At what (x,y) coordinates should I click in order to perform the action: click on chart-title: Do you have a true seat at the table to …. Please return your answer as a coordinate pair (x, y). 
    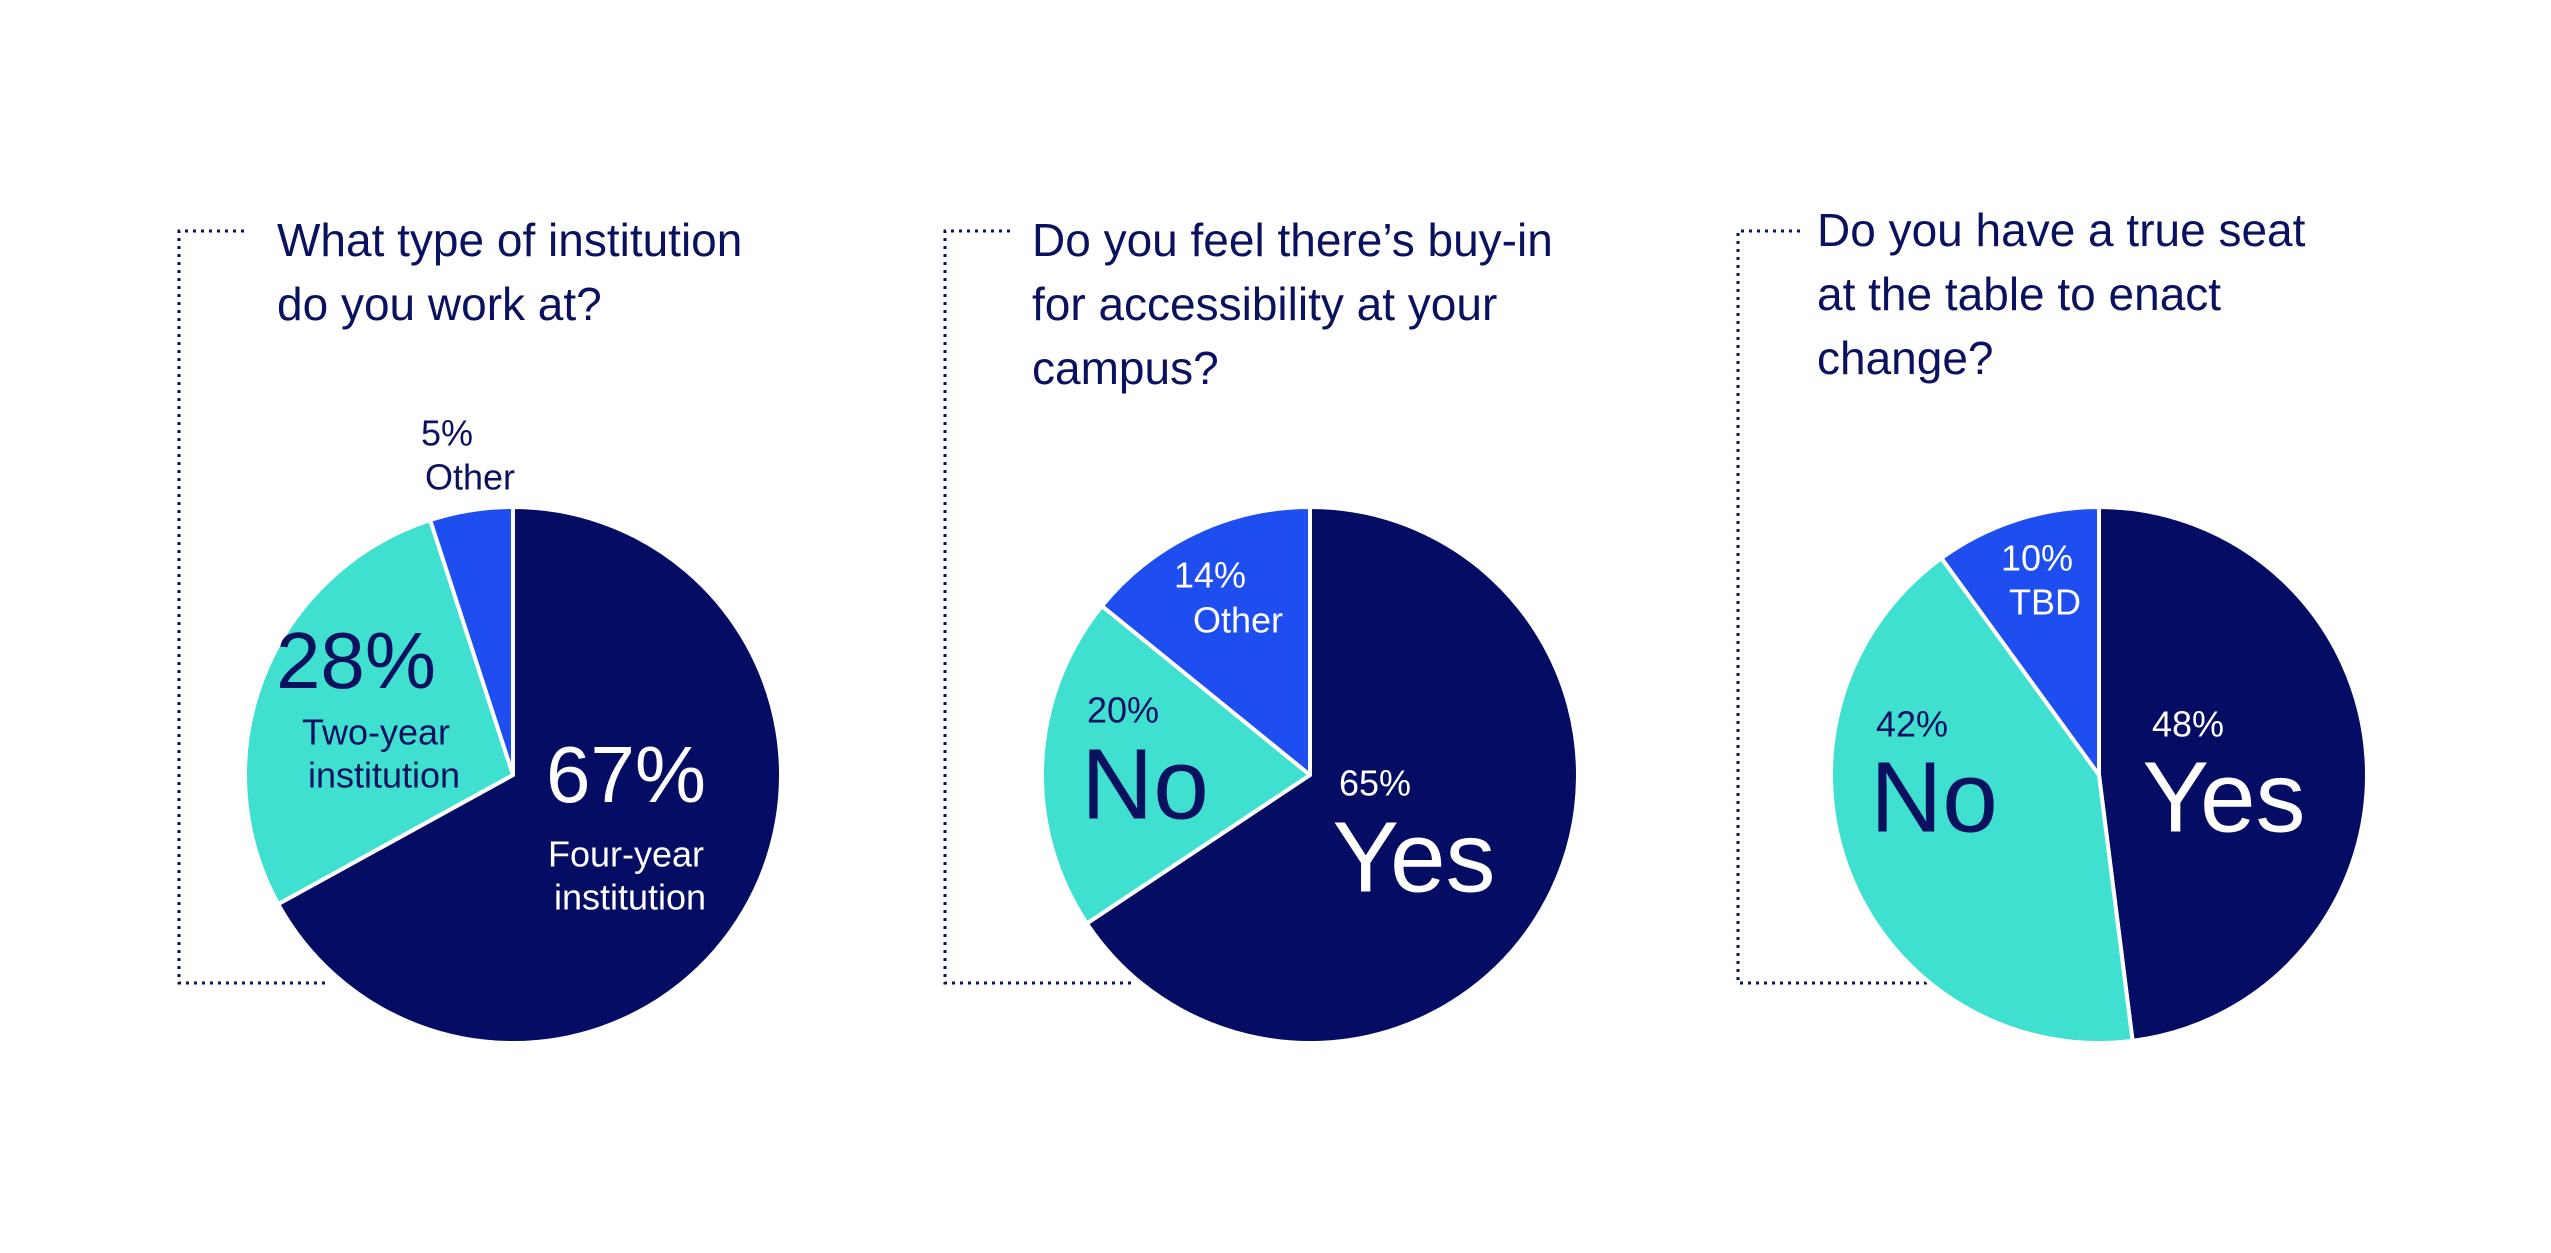
    Looking at the image, I should click on (2067, 294).